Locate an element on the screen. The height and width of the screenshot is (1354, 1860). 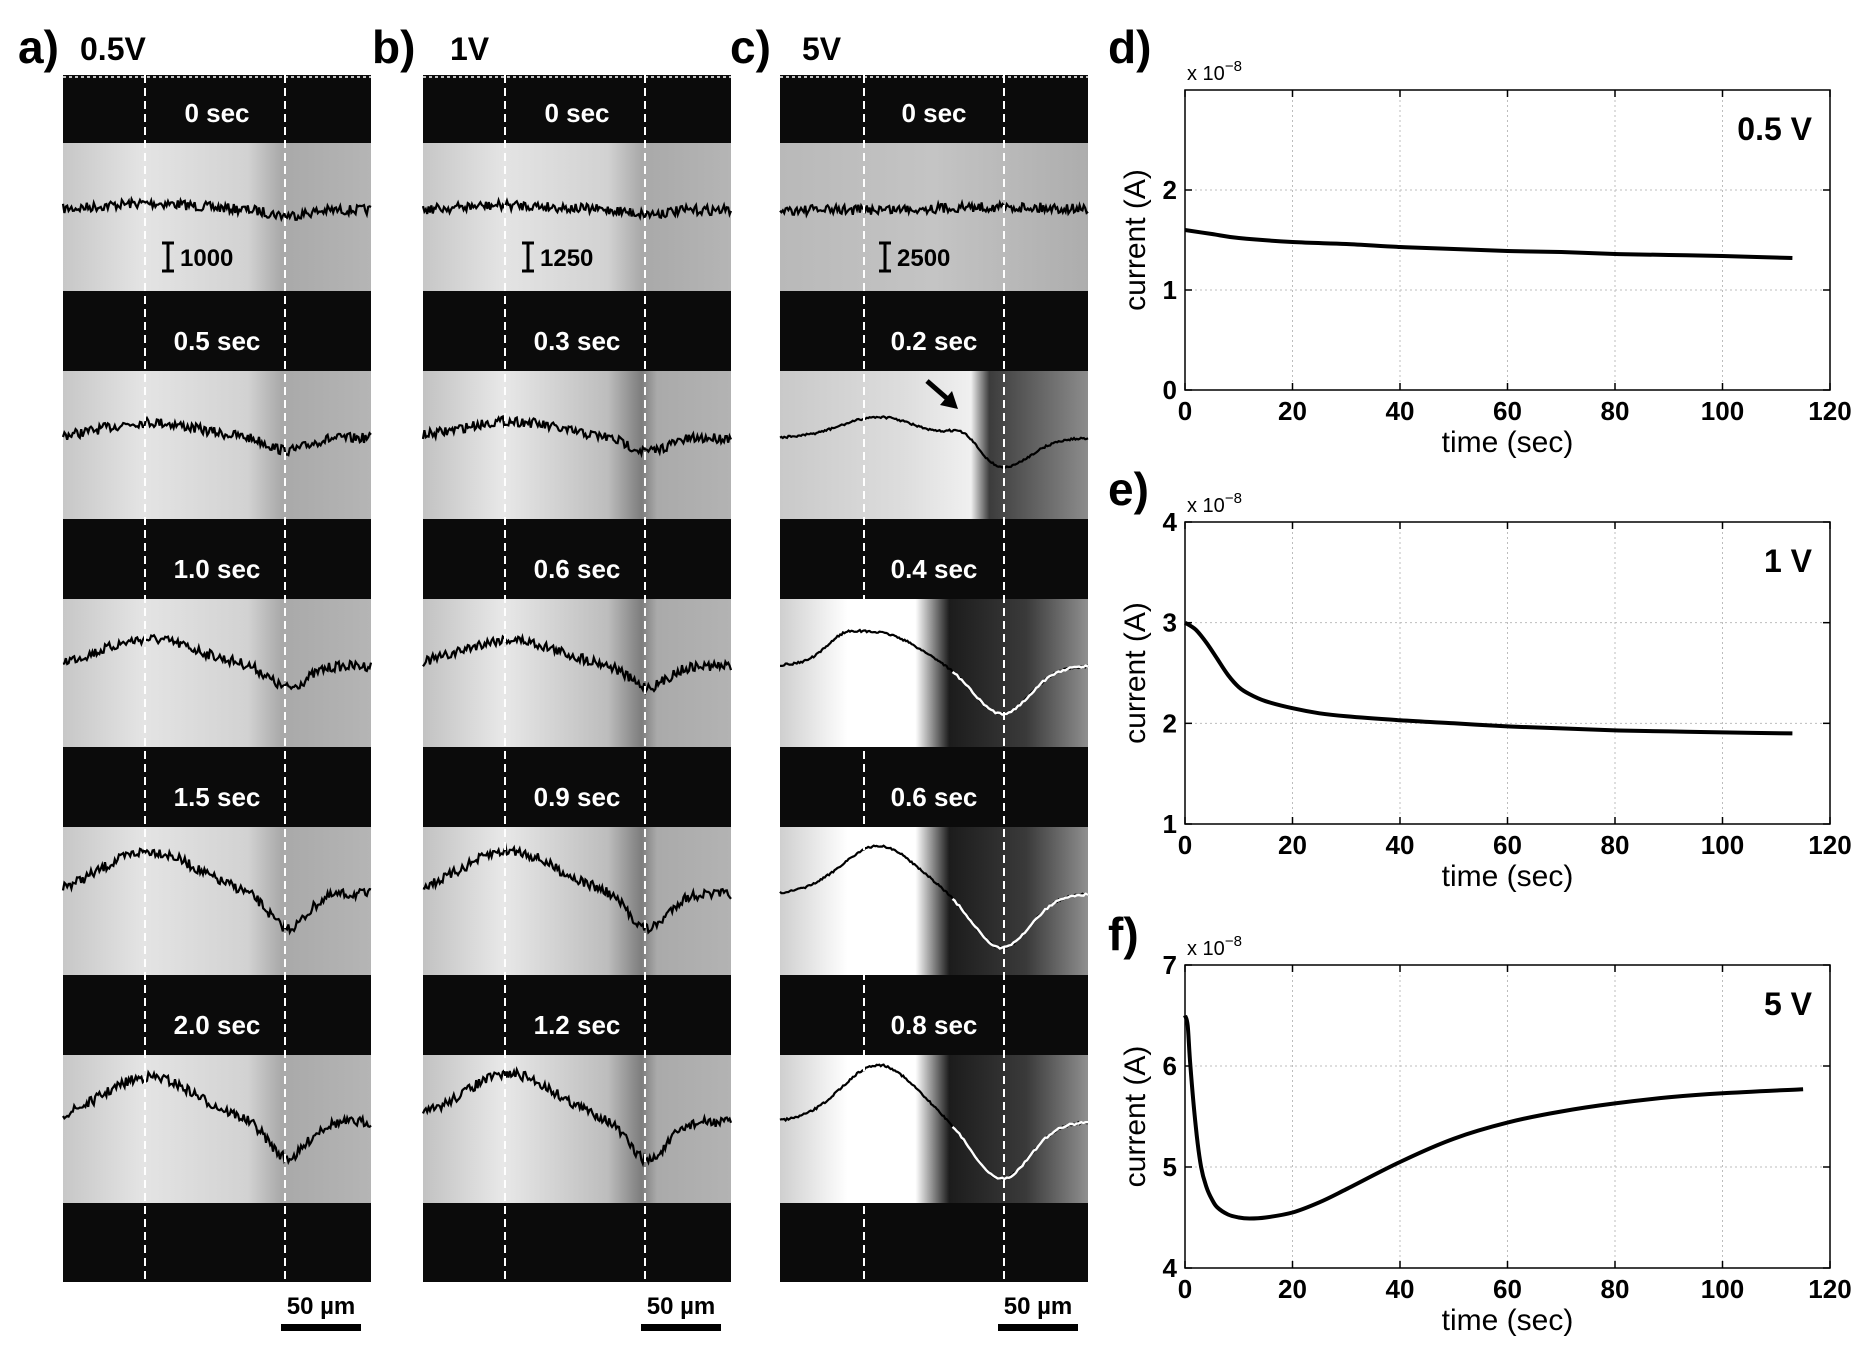
time-label: 0.3 sec is located at coordinates (577, 341).